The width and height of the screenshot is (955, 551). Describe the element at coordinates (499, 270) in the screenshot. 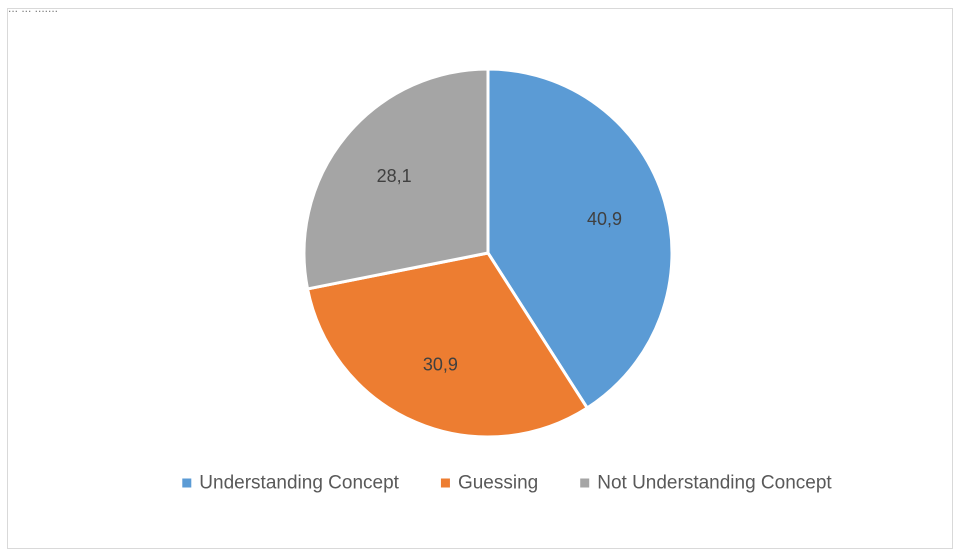

I see `pie-slice-labels: 40,9 30,9 28,1` at that location.